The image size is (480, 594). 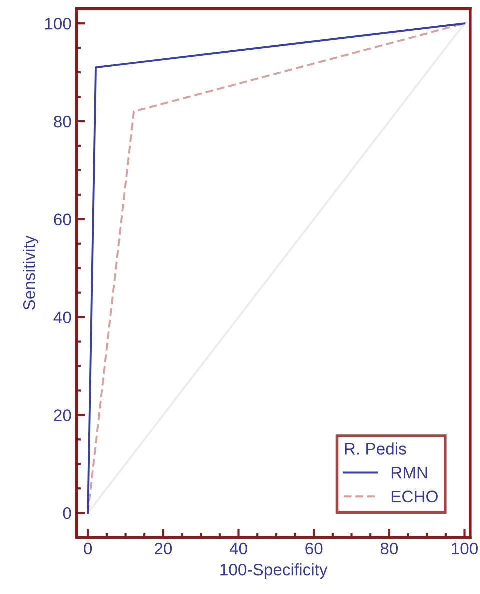 What do you see at coordinates (63, 318) in the screenshot?
I see `y-tick-label: 40` at bounding box center [63, 318].